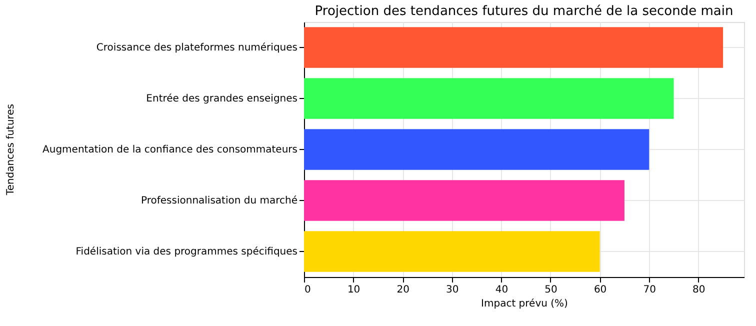 The width and height of the screenshot is (756, 326). I want to click on x-tick-label: 20, so click(403, 290).